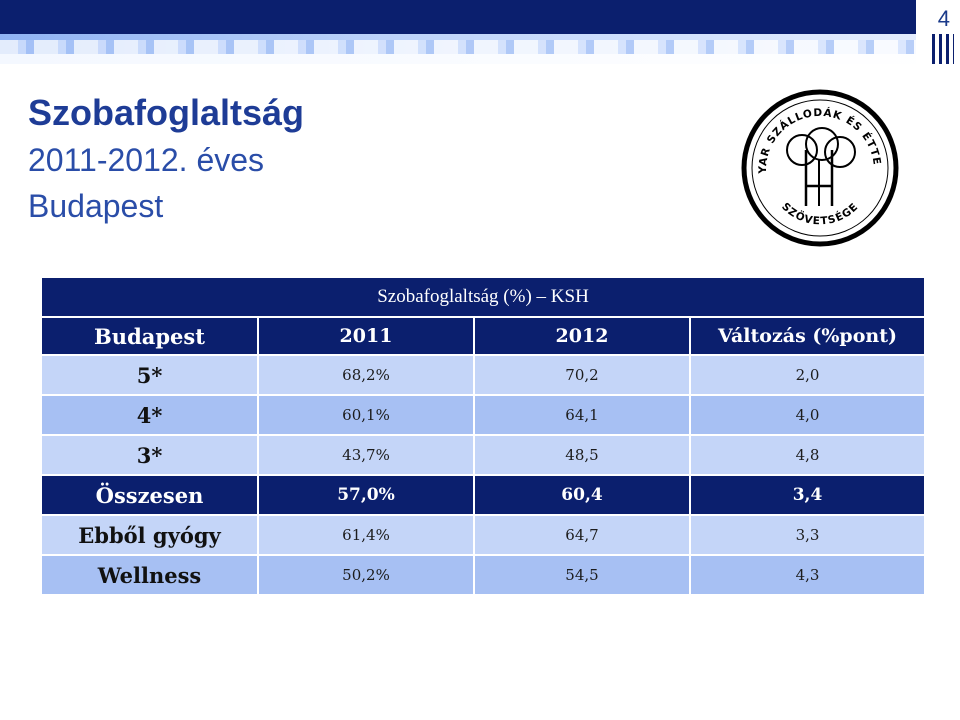 The image size is (960, 720). Describe the element at coordinates (807, 575) in the screenshot. I see `cell-change: 4,3` at that location.